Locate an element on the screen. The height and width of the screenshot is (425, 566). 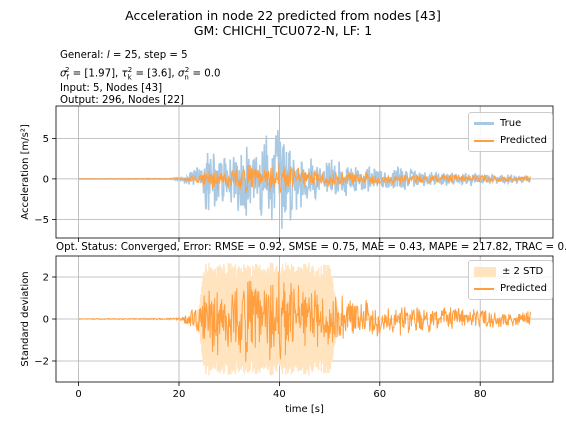
acc-ylabel: Acceleration [m/s²] is located at coordinates (25, 172).